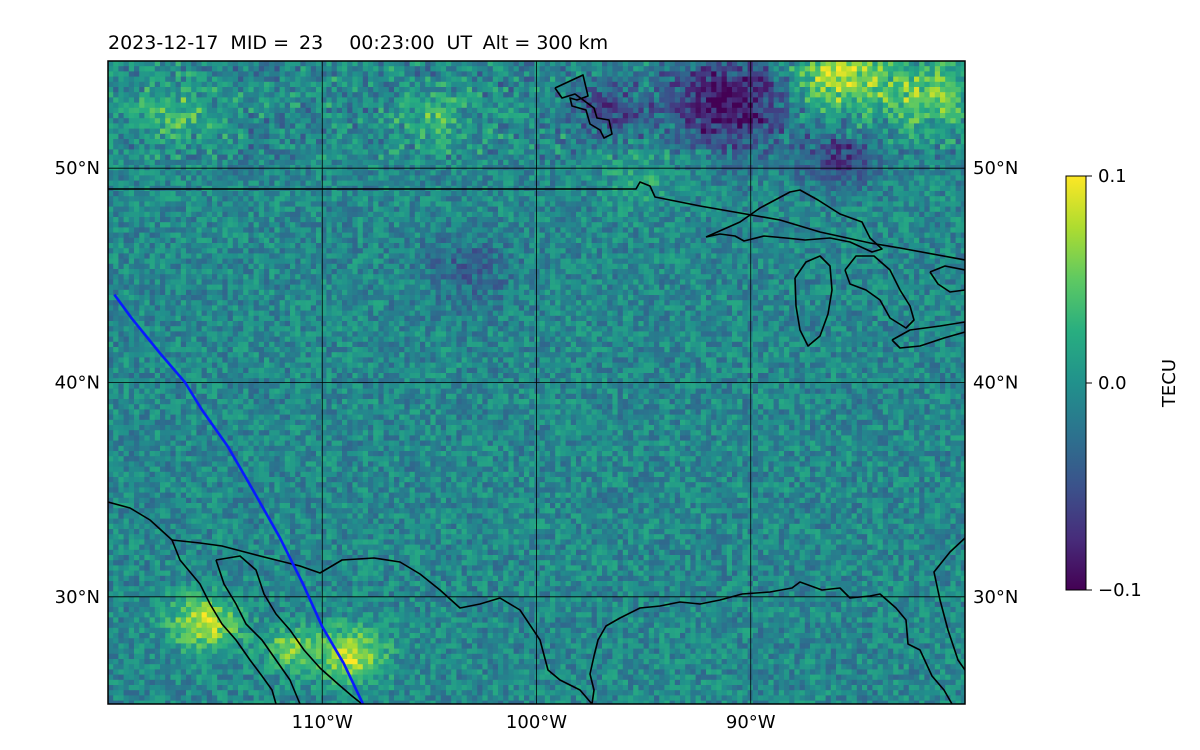 The height and width of the screenshot is (750, 1200). I want to click on lon-labels: 110°W 100°W 90°W, so click(534, 722).